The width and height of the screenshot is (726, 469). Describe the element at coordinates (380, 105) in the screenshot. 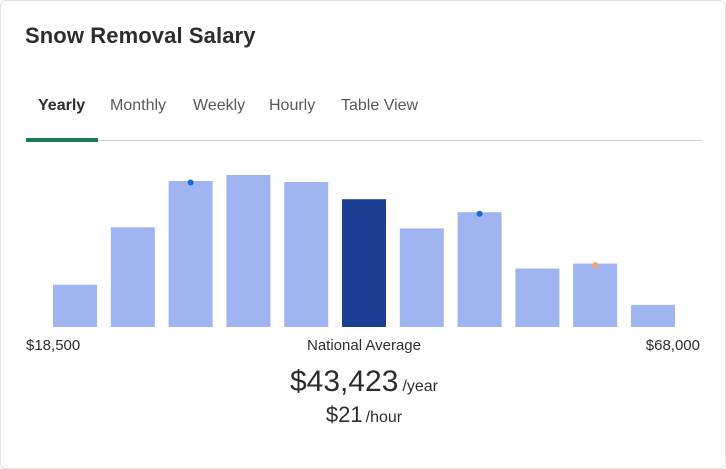

I see `tab-table-view: Table View` at that location.